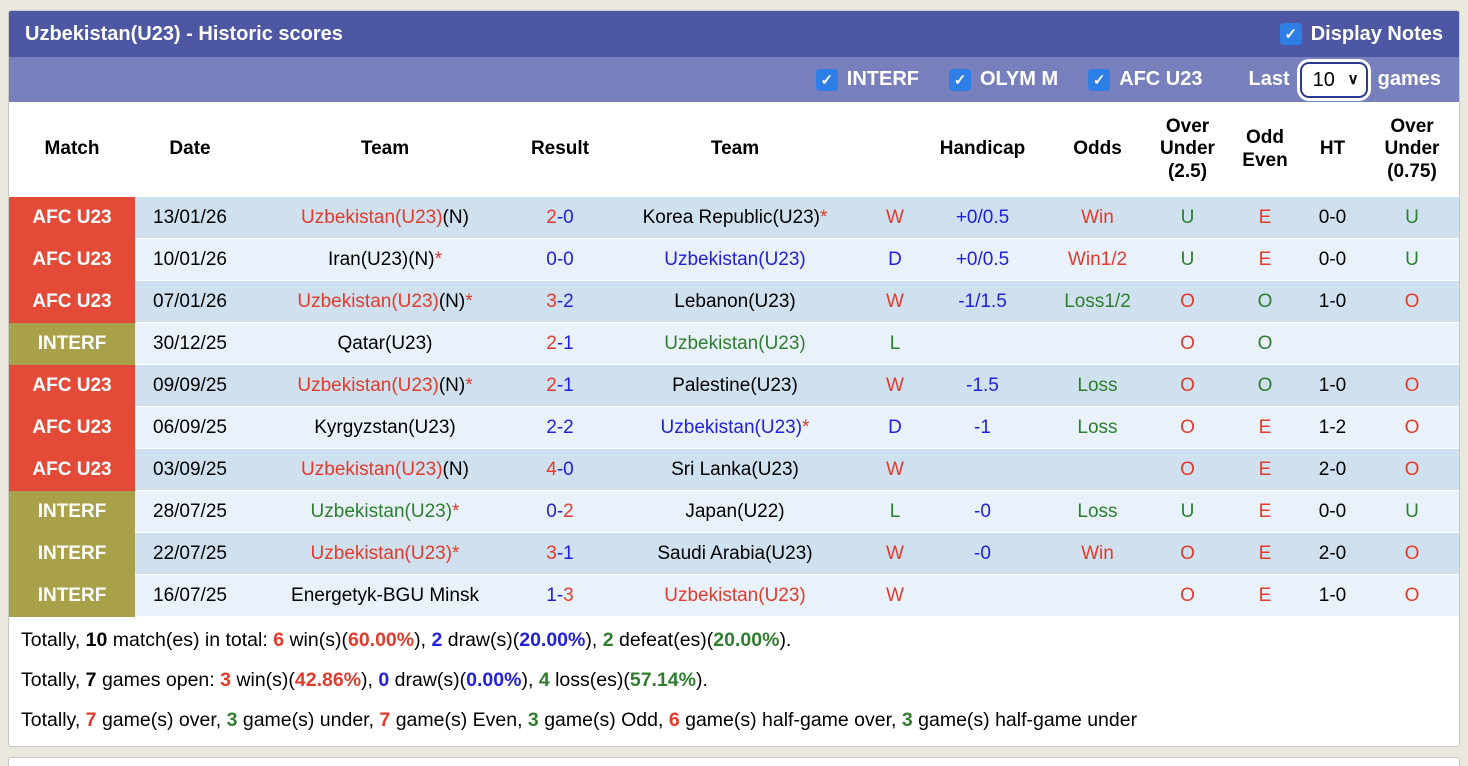 The height and width of the screenshot is (766, 1468). I want to click on col-header-home-team: Team, so click(385, 149).